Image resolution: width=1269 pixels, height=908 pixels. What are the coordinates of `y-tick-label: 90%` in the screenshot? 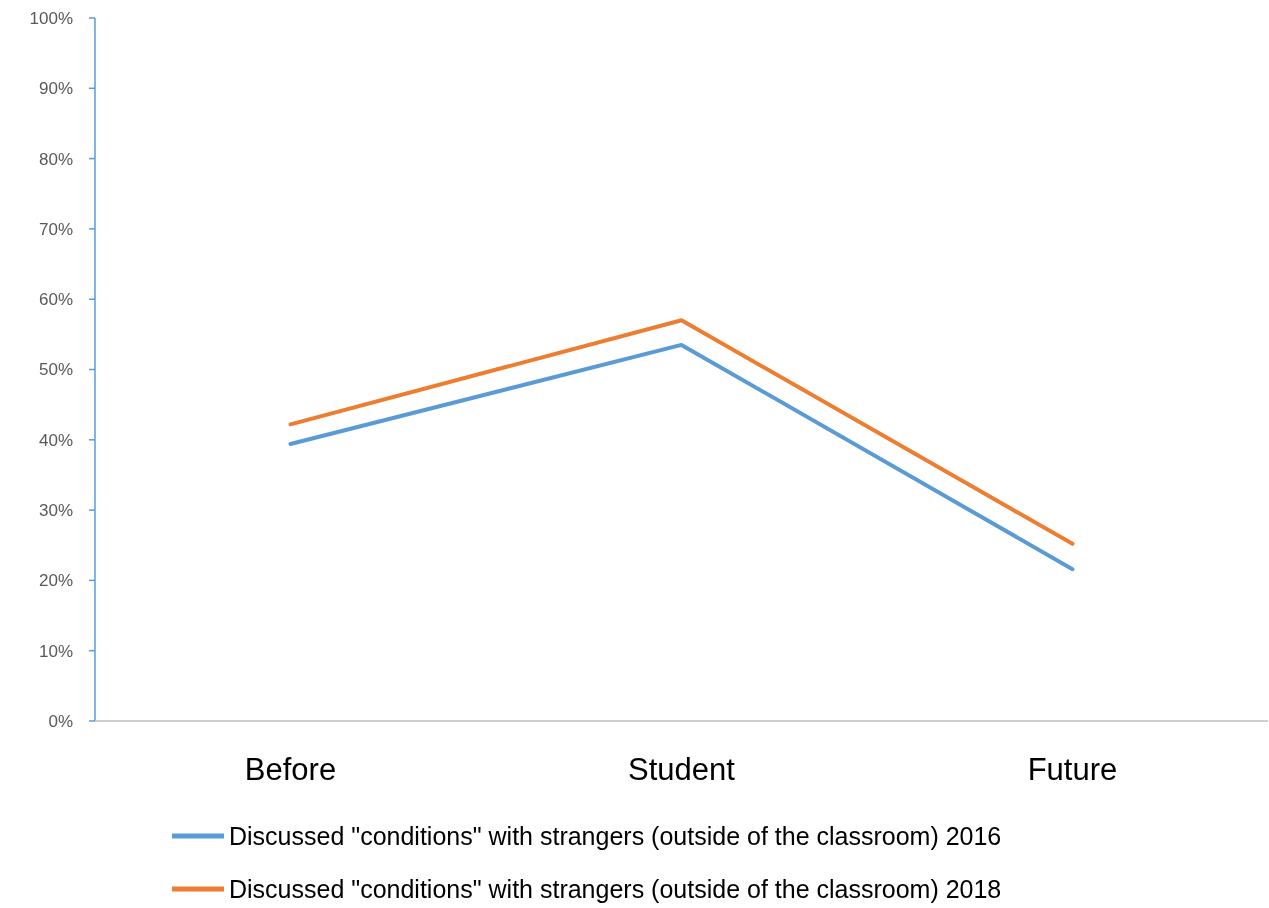 It's located at (55, 89).